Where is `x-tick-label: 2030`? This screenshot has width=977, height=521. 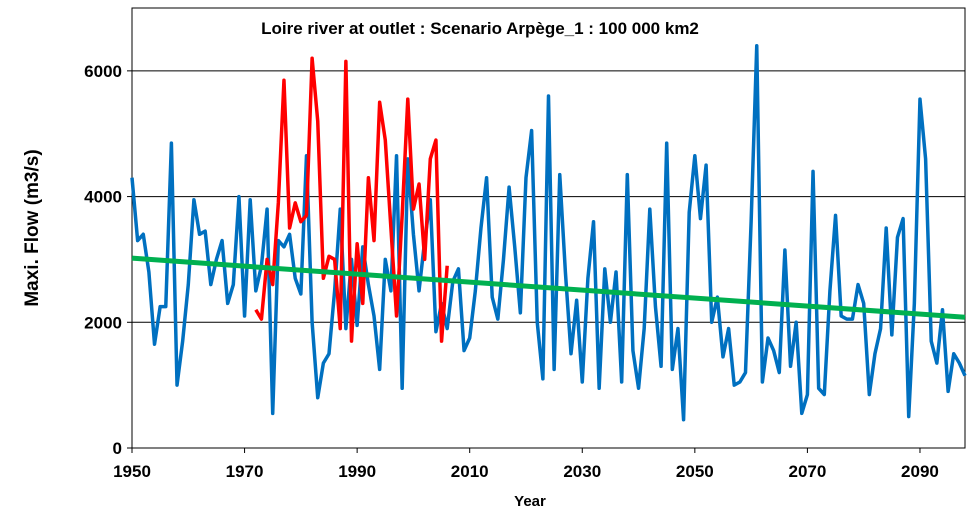 x-tick-label: 2030 is located at coordinates (582, 471).